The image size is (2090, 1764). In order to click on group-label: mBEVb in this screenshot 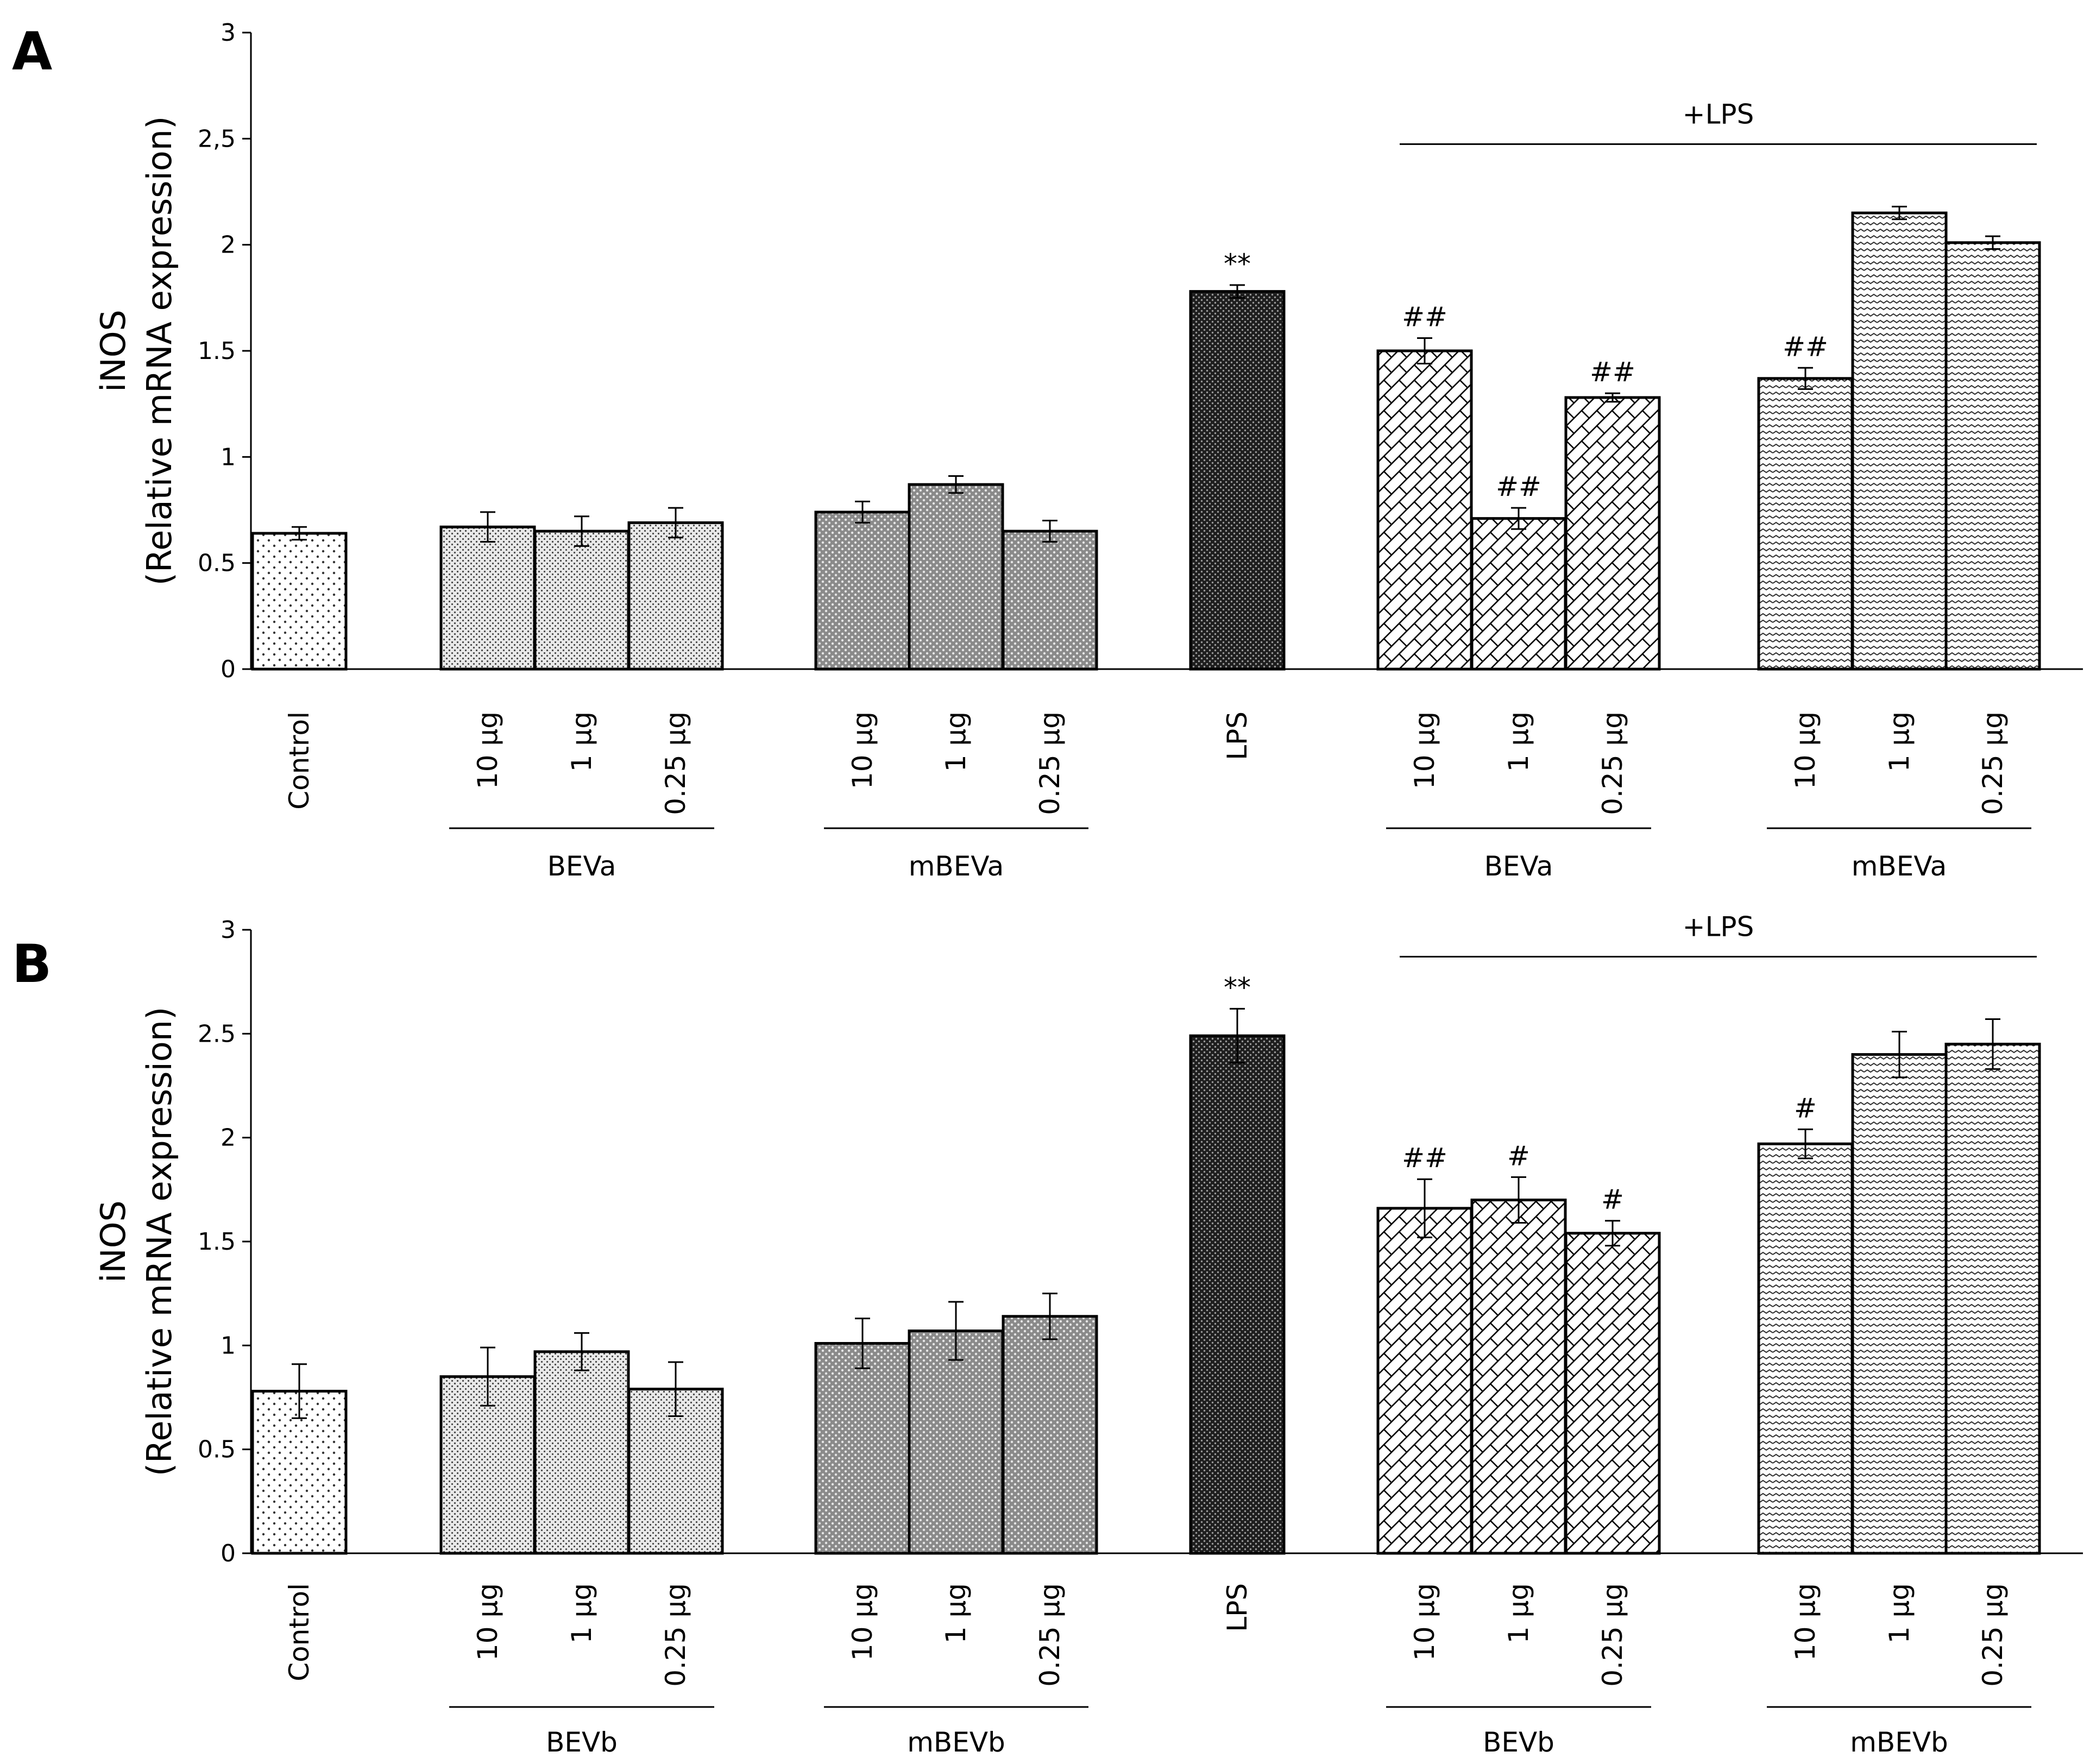, I will do `click(1899, 1742)`.